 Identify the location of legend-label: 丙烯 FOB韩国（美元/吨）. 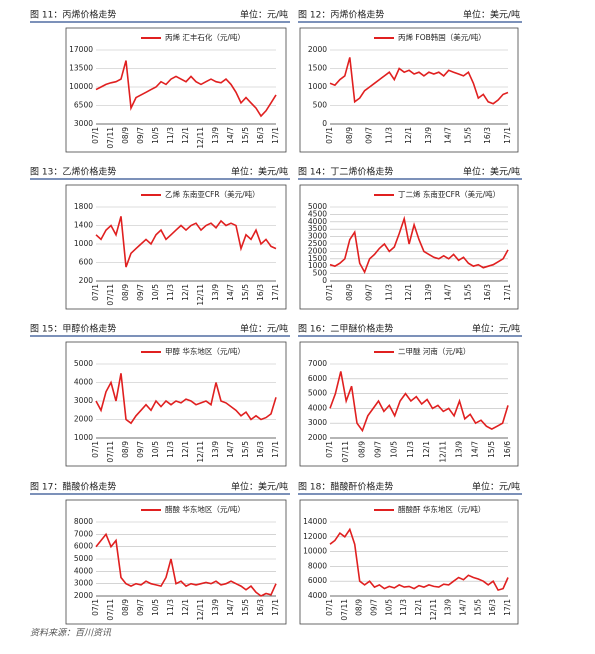
(442, 37).